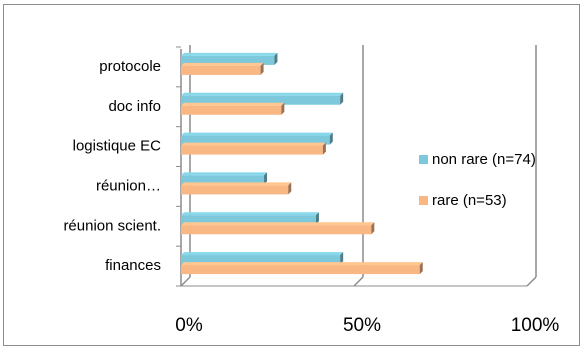 The width and height of the screenshot is (585, 351). Describe the element at coordinates (112, 225) in the screenshot. I see `category-label-1: réunion scient.` at that location.